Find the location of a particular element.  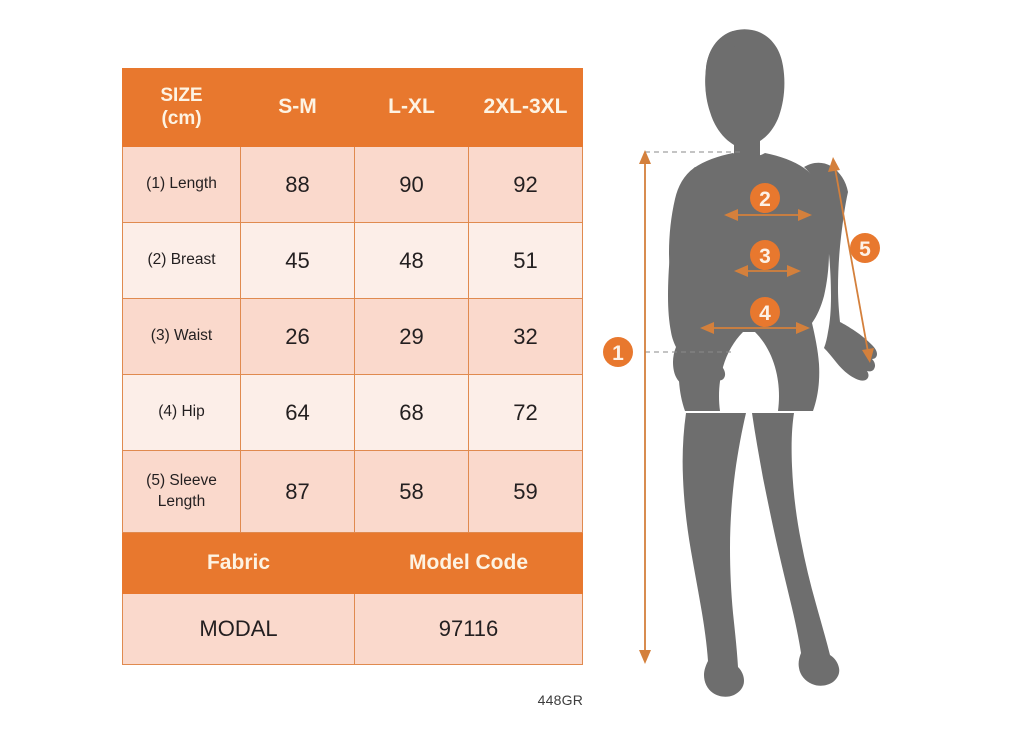

sleeve-arrow-line is located at coordinates (851, 260).